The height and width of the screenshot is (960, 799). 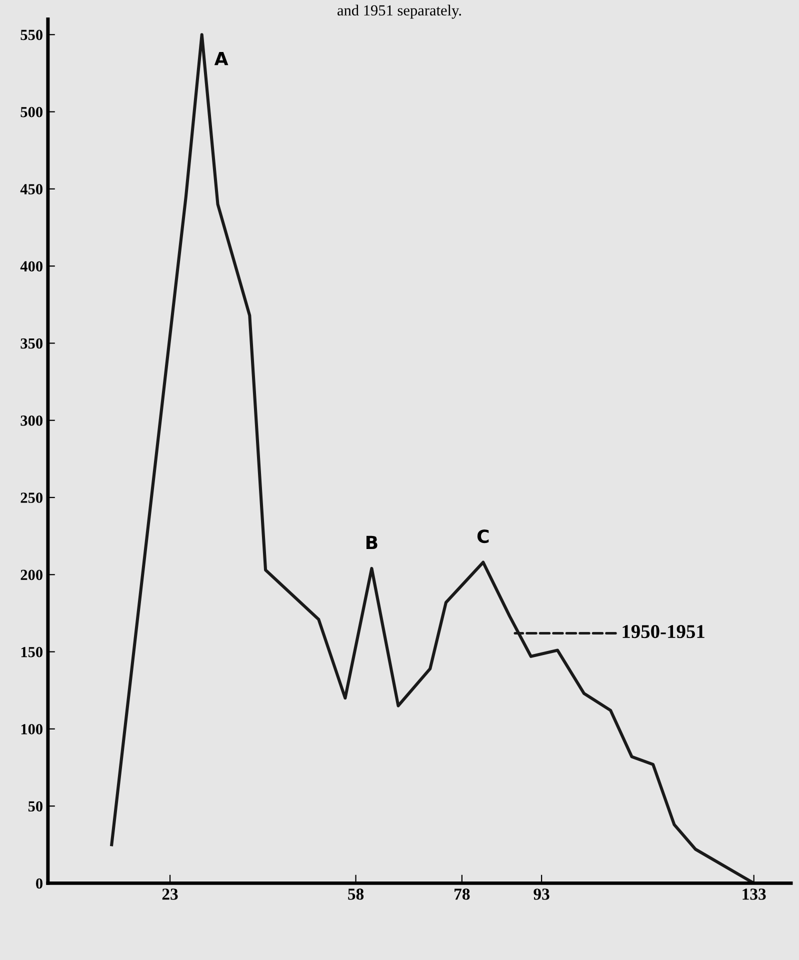 I want to click on y-tick-label: 100, so click(x=31, y=729).